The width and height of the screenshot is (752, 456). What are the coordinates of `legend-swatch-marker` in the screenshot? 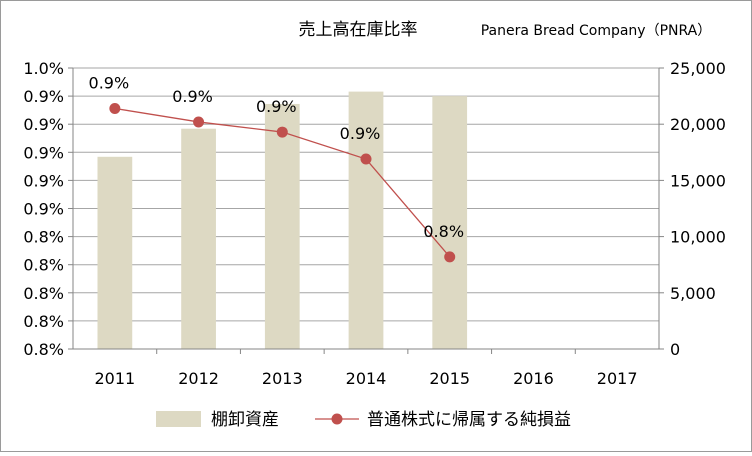 It's located at (337, 419).